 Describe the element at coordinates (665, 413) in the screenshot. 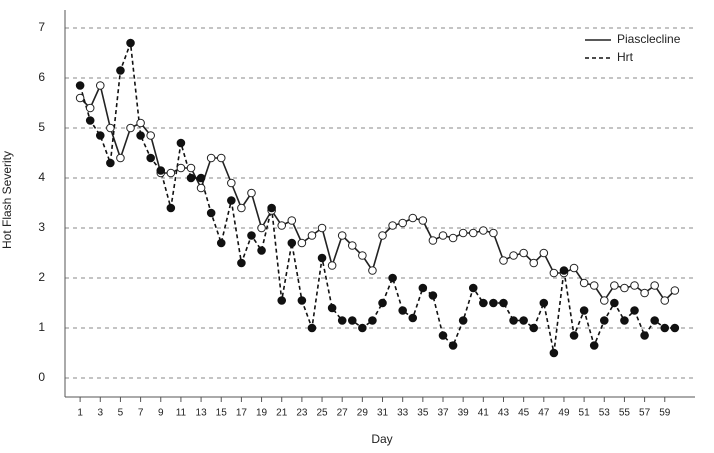

I see `x-tick-label: 59` at that location.